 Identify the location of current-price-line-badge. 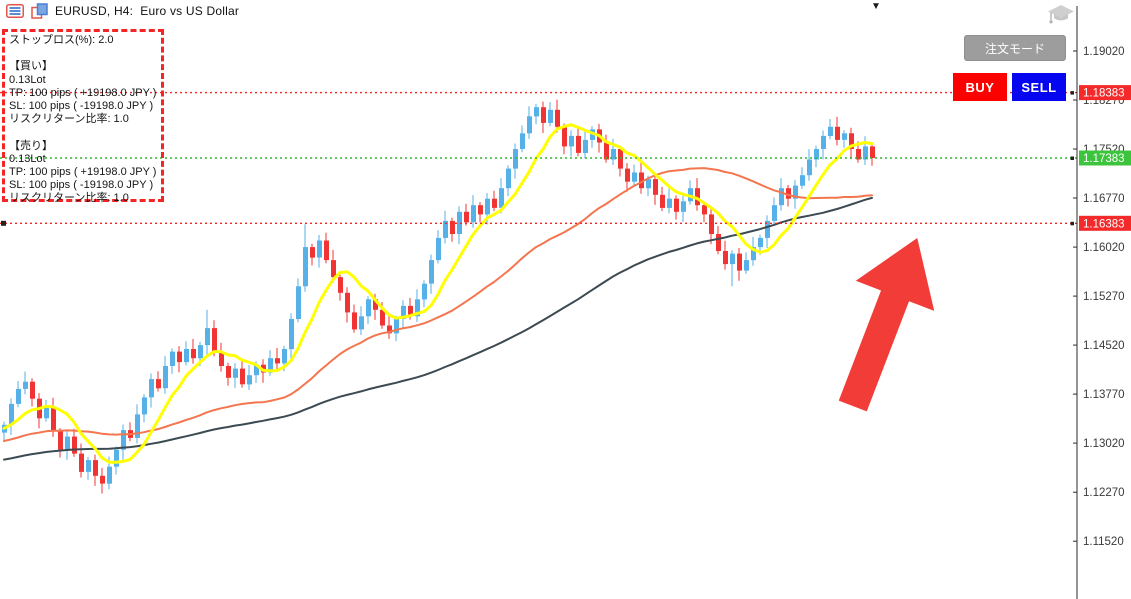
(1105, 158).